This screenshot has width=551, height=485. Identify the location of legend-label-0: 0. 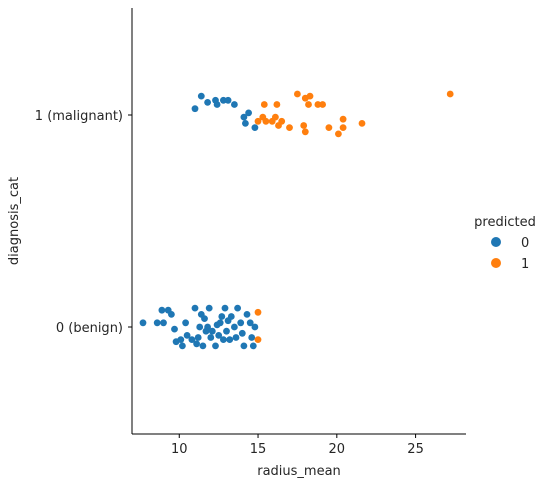
(525, 243).